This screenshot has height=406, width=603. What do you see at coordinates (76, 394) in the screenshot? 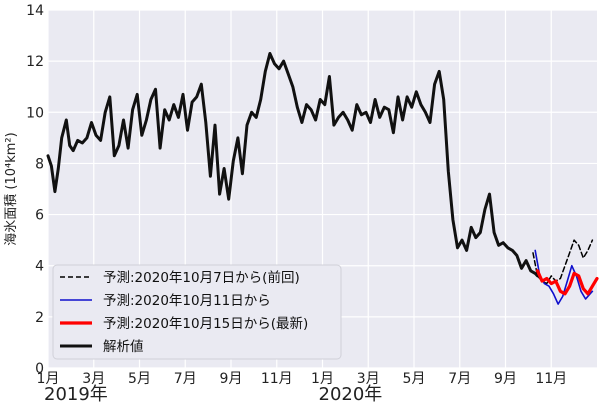
I see `year-label: 2019年` at bounding box center [76, 394].